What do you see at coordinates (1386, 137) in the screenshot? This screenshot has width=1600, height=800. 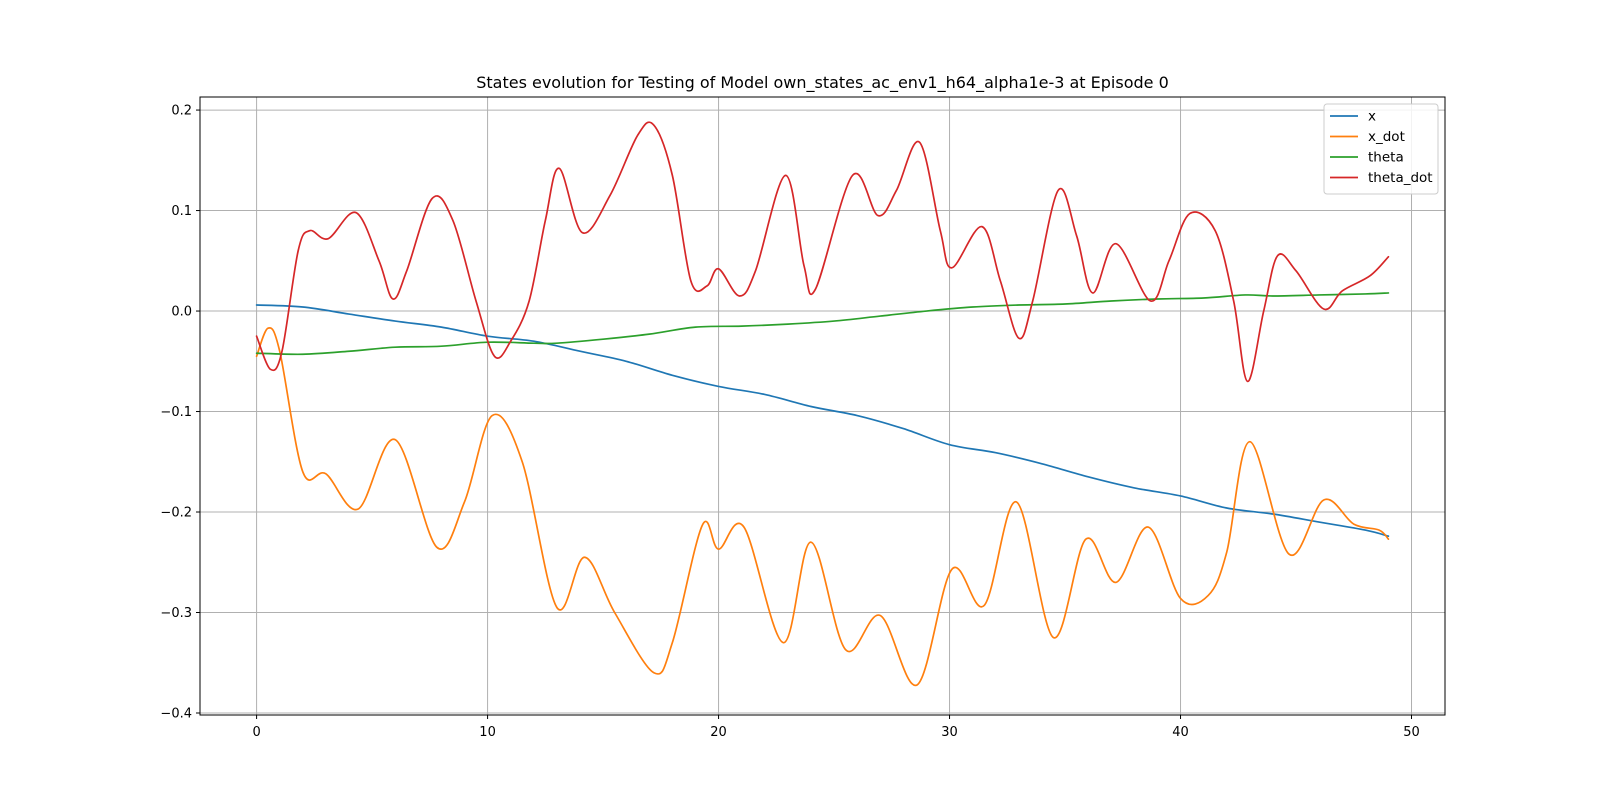 I see `legend-label-x-dot: x_dot` at bounding box center [1386, 137].